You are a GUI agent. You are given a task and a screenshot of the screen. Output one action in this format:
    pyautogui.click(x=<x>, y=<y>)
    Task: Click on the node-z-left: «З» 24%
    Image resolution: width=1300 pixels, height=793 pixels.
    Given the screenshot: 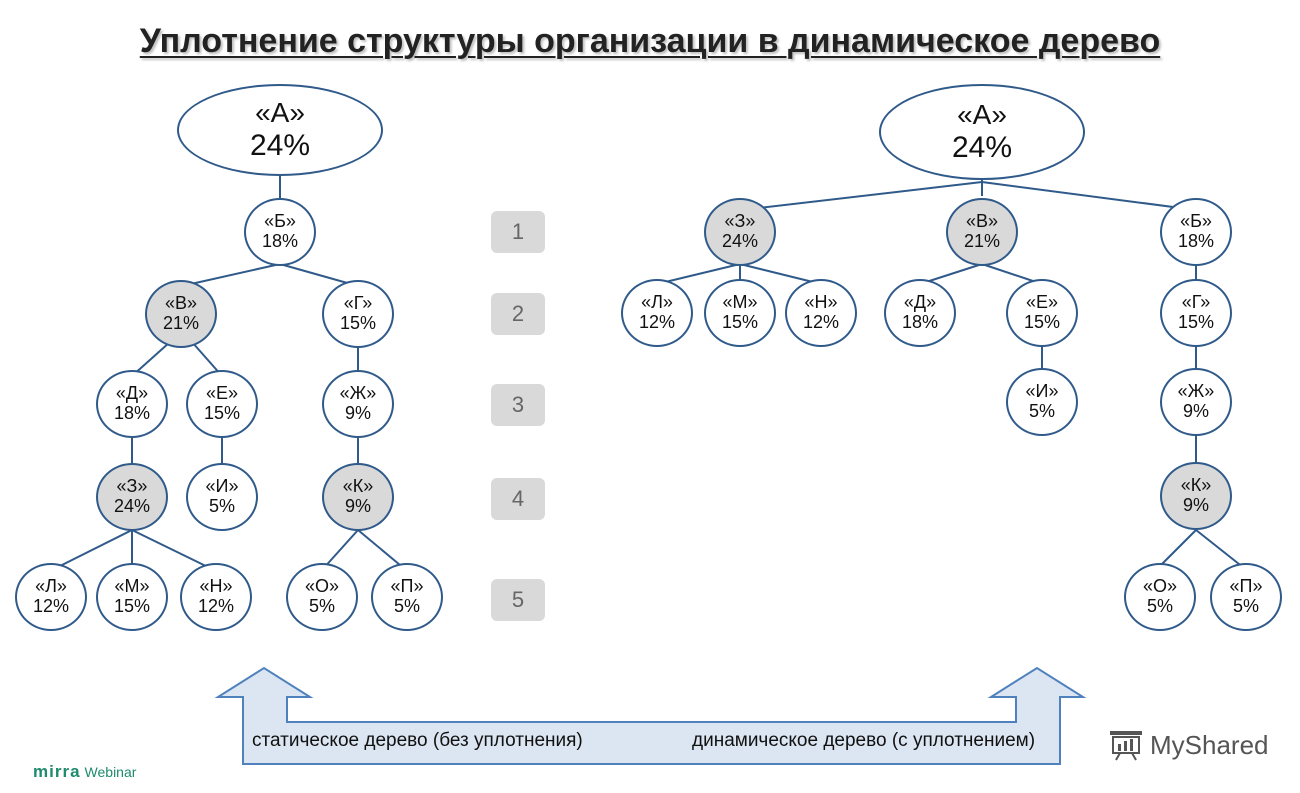 What is the action you would take?
    pyautogui.click(x=132, y=497)
    